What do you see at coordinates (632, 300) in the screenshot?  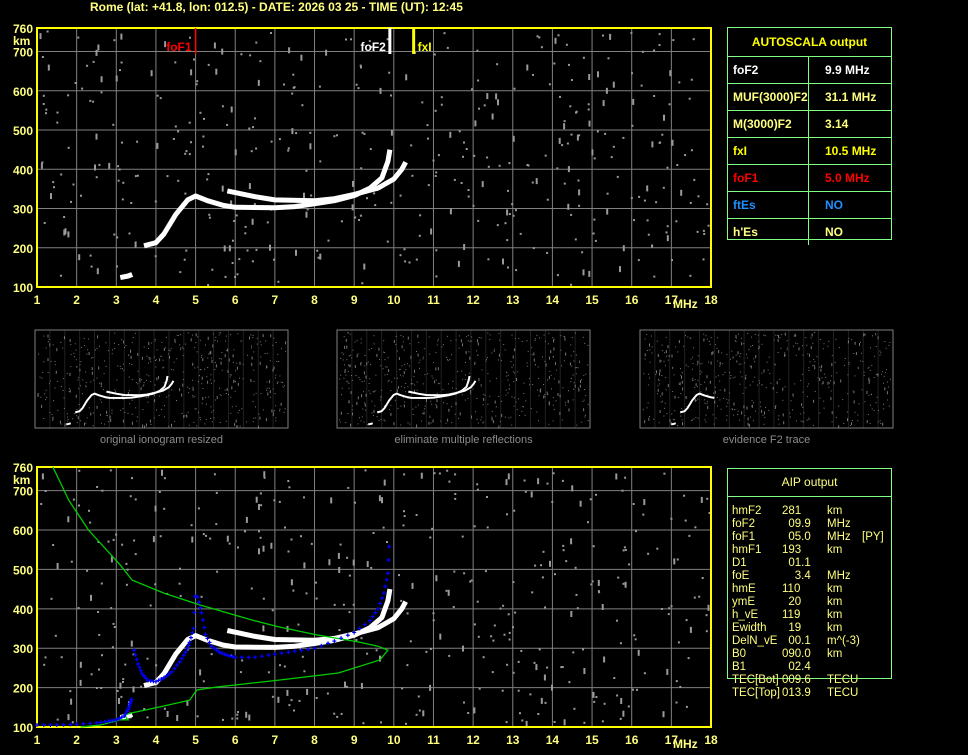 I see `x-tick-label: 16` at bounding box center [632, 300].